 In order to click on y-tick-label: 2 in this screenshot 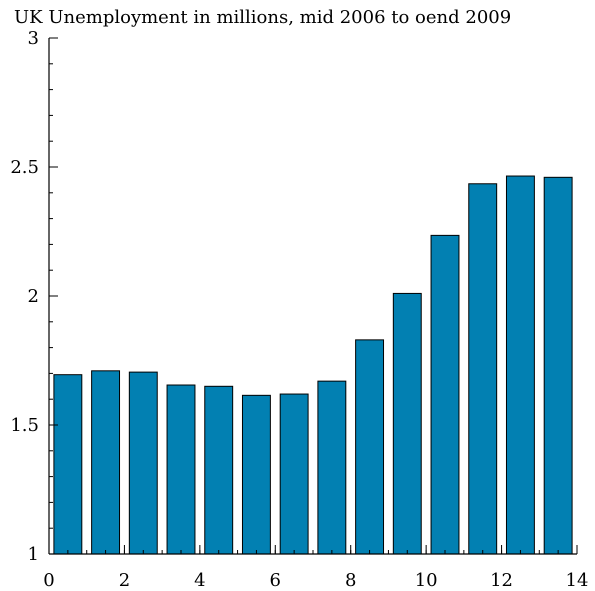, I will do `click(33, 296)`.